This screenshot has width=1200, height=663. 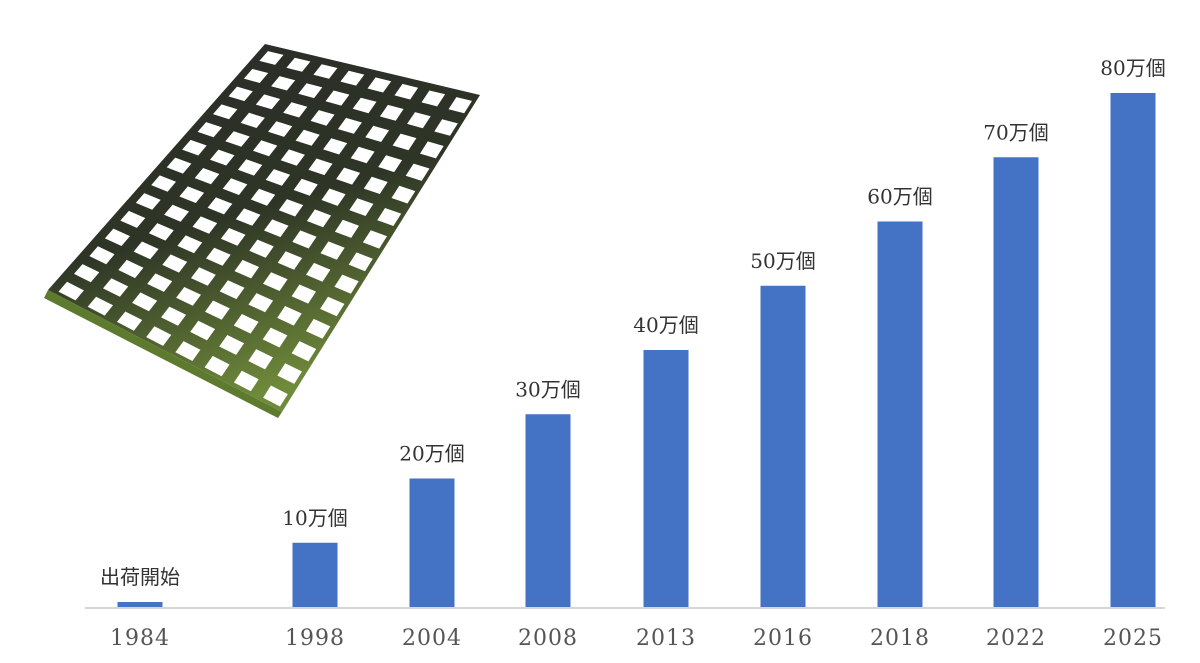 I want to click on bar-2013, so click(x=666, y=478).